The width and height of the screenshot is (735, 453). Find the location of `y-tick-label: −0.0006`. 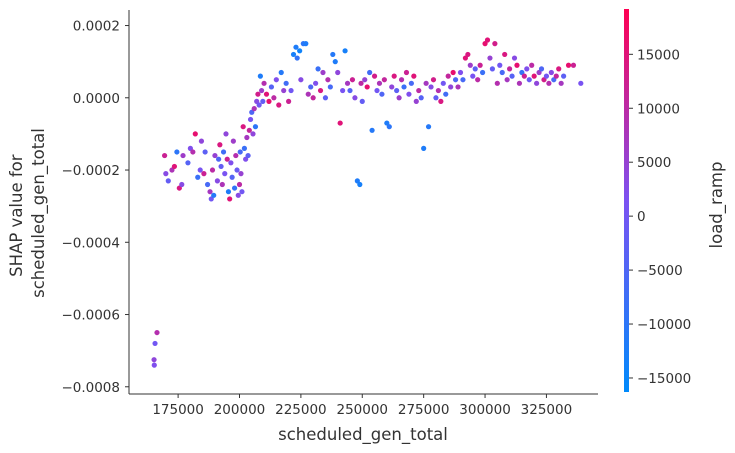

y-tick-label: −0.0006 is located at coordinates (90, 316).